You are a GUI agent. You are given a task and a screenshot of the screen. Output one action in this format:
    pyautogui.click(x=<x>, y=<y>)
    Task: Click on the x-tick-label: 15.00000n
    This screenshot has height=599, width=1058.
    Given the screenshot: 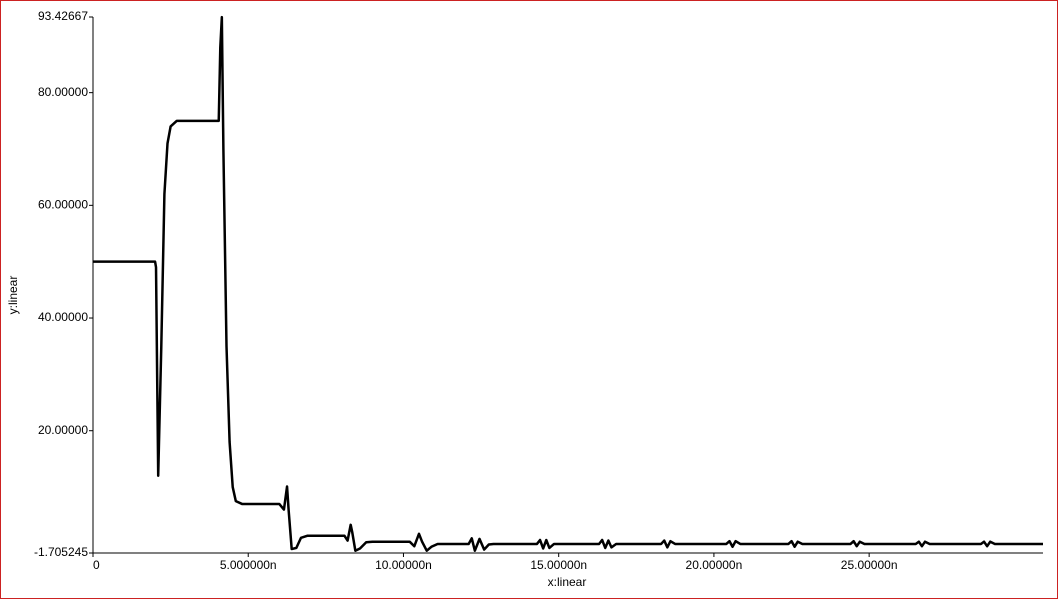 What is the action you would take?
    pyautogui.click(x=558, y=565)
    